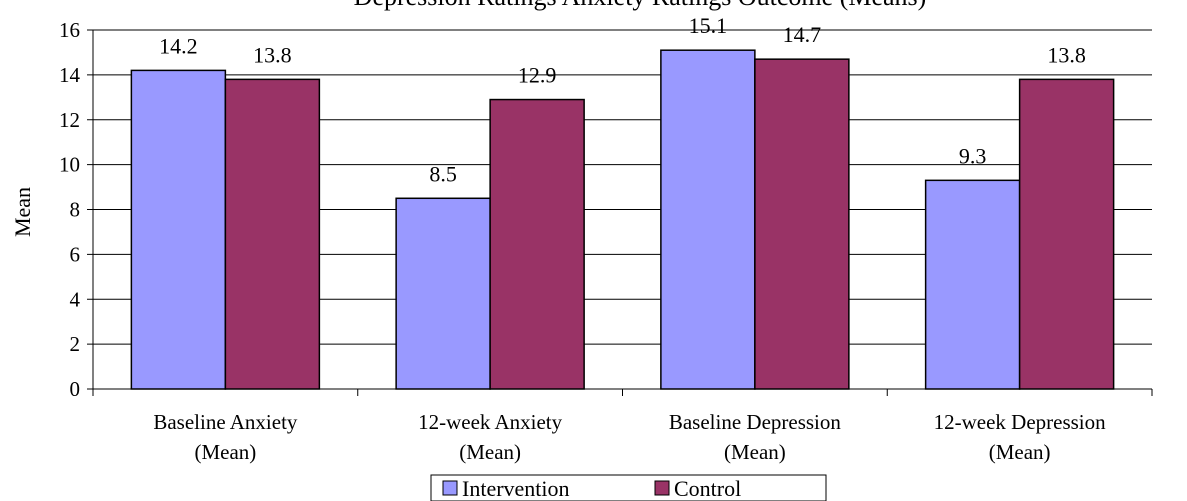 The image size is (1187, 501). I want to click on data-label: 15.1, so click(708, 25).